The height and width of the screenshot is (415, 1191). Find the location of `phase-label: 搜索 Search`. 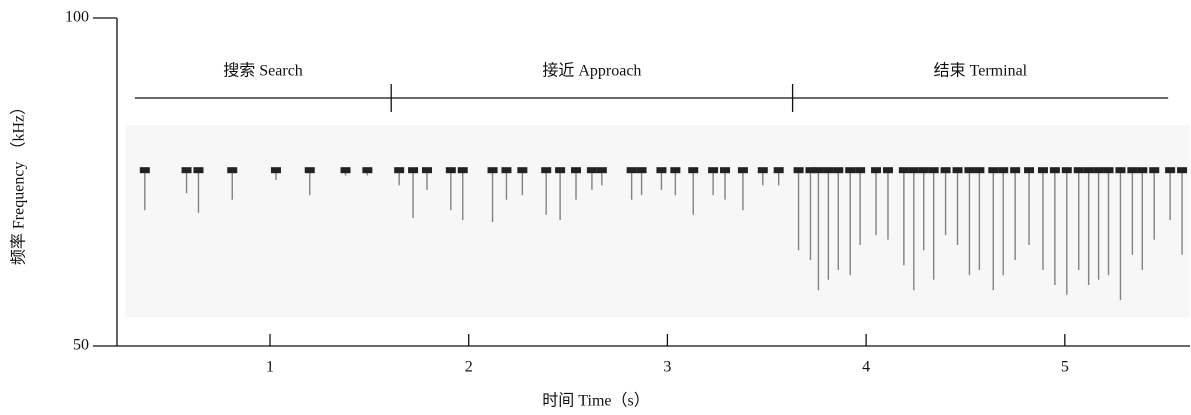

phase-label: 搜索 Search is located at coordinates (263, 71).